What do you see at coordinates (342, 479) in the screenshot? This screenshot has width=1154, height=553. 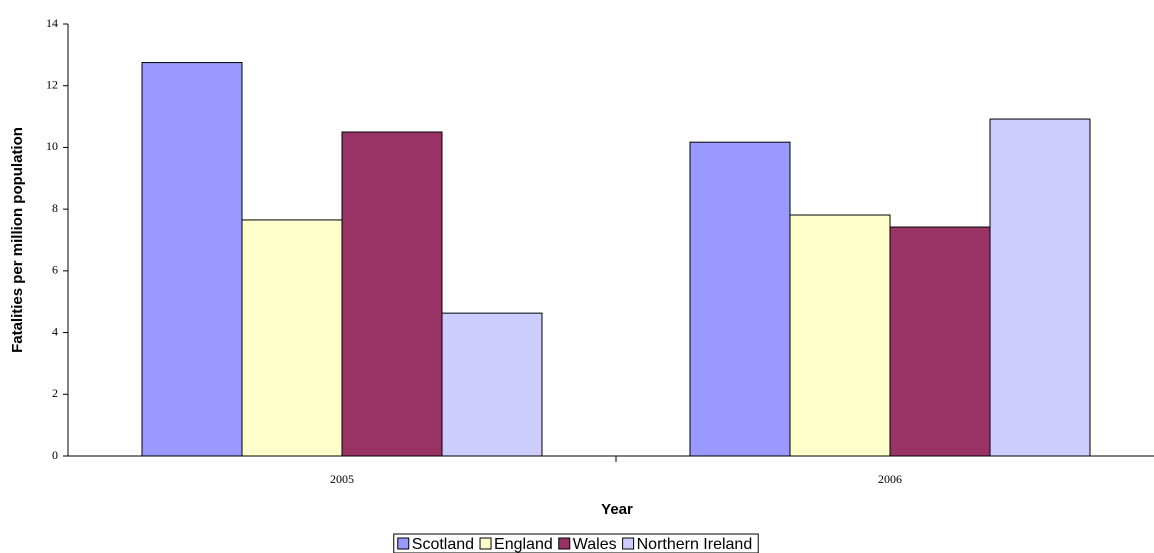 I see `x-tick-label: 2005` at bounding box center [342, 479].